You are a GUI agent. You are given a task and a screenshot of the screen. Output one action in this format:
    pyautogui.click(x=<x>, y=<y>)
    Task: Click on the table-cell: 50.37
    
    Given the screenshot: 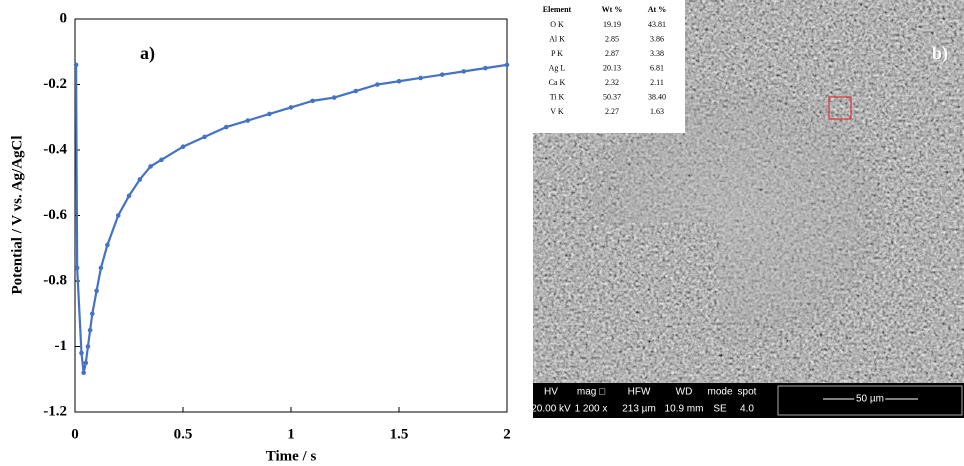 What is the action you would take?
    pyautogui.click(x=612, y=96)
    